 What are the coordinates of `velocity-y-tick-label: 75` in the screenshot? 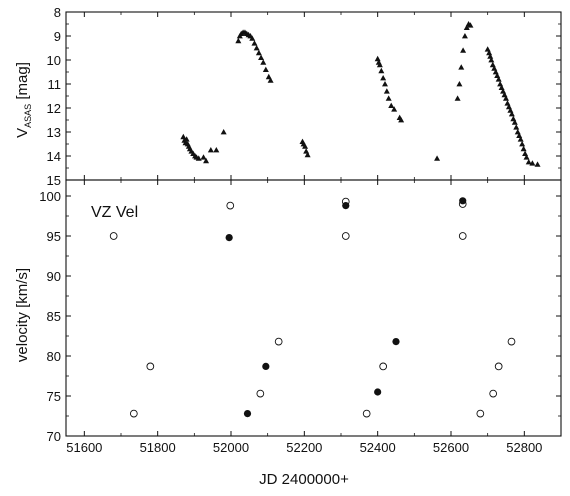 It's located at (54, 396).